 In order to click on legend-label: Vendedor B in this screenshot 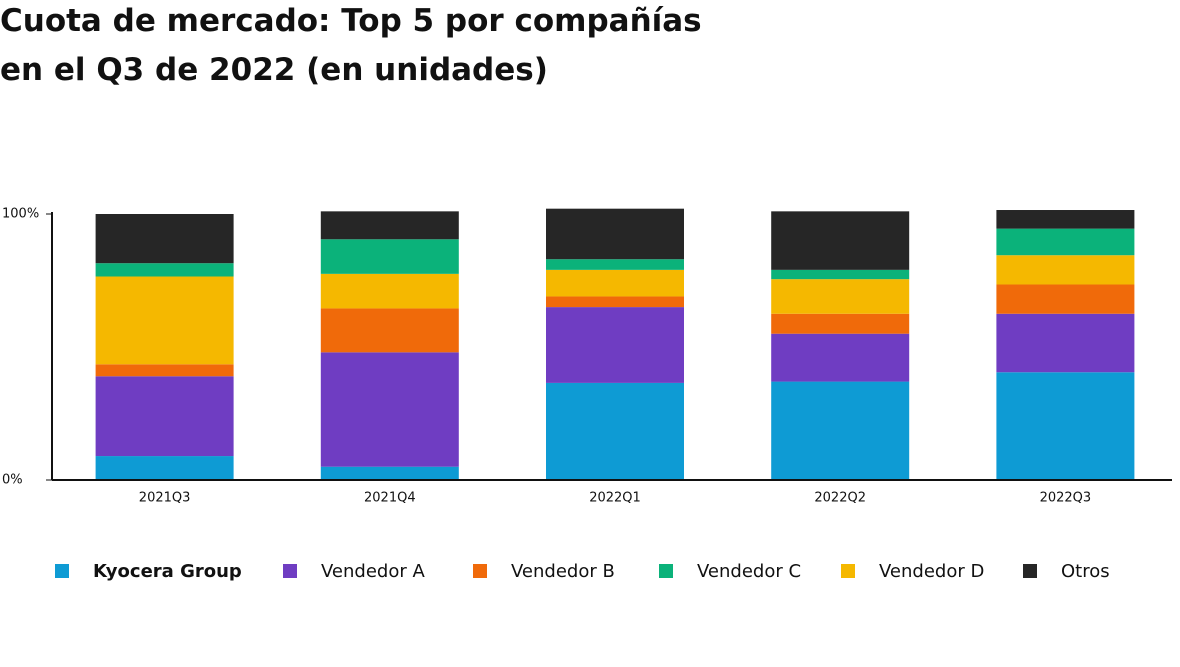, I will do `click(563, 571)`.